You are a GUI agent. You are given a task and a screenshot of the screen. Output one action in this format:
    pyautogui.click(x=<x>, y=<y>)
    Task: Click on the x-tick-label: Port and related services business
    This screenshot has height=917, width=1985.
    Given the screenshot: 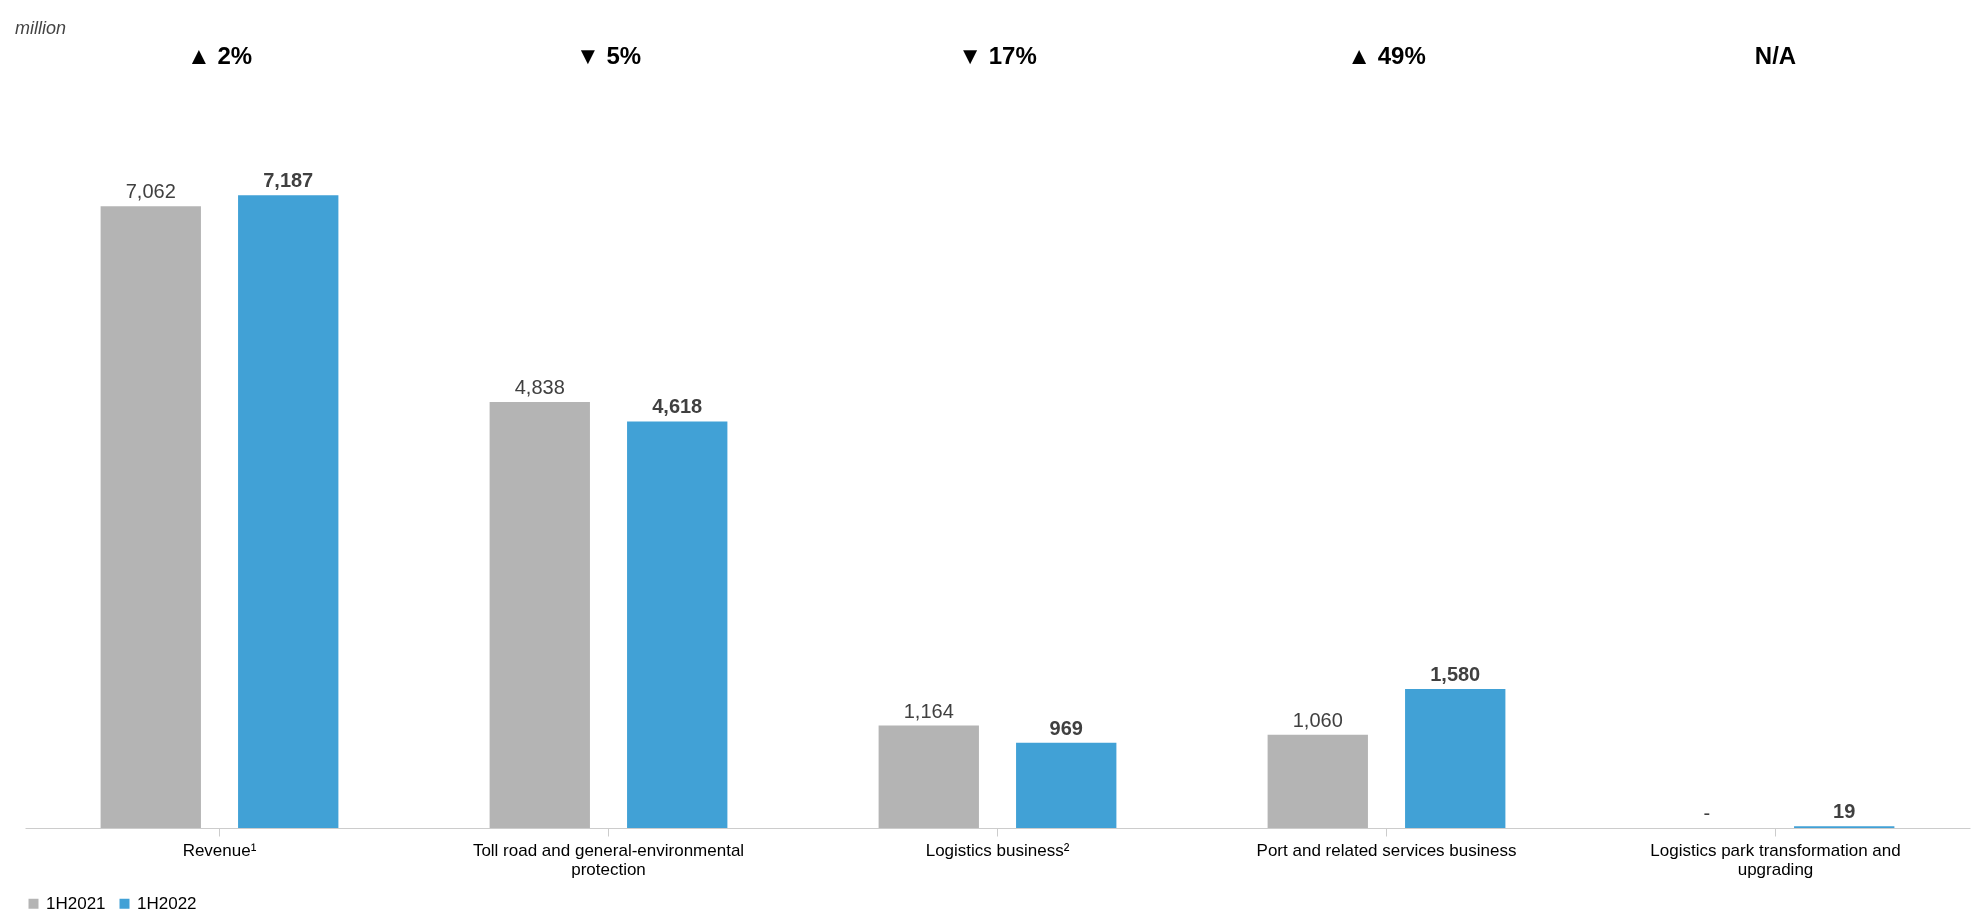 What is the action you would take?
    pyautogui.click(x=1386, y=850)
    